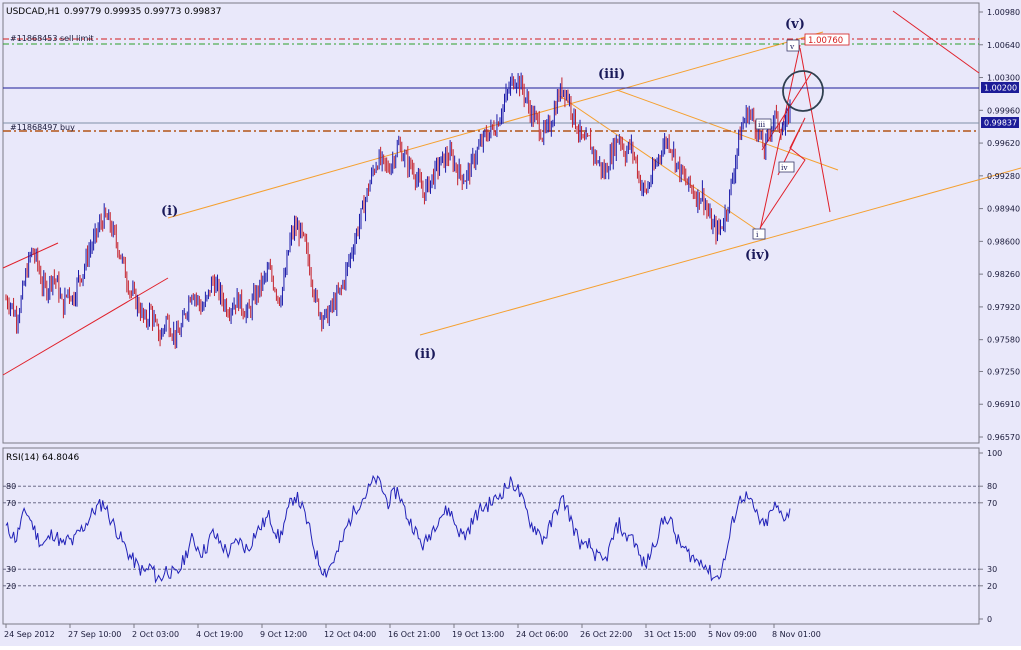  Describe the element at coordinates (11, 586) in the screenshot. I see `rsi-level-label: 20` at that location.